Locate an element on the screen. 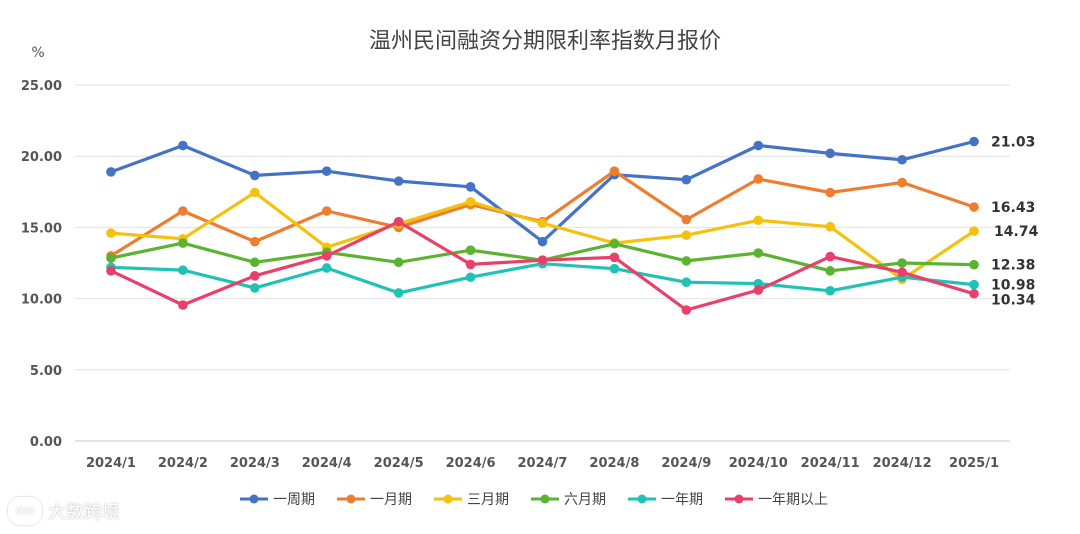  end-value-label: 21.03 is located at coordinates (1013, 143).